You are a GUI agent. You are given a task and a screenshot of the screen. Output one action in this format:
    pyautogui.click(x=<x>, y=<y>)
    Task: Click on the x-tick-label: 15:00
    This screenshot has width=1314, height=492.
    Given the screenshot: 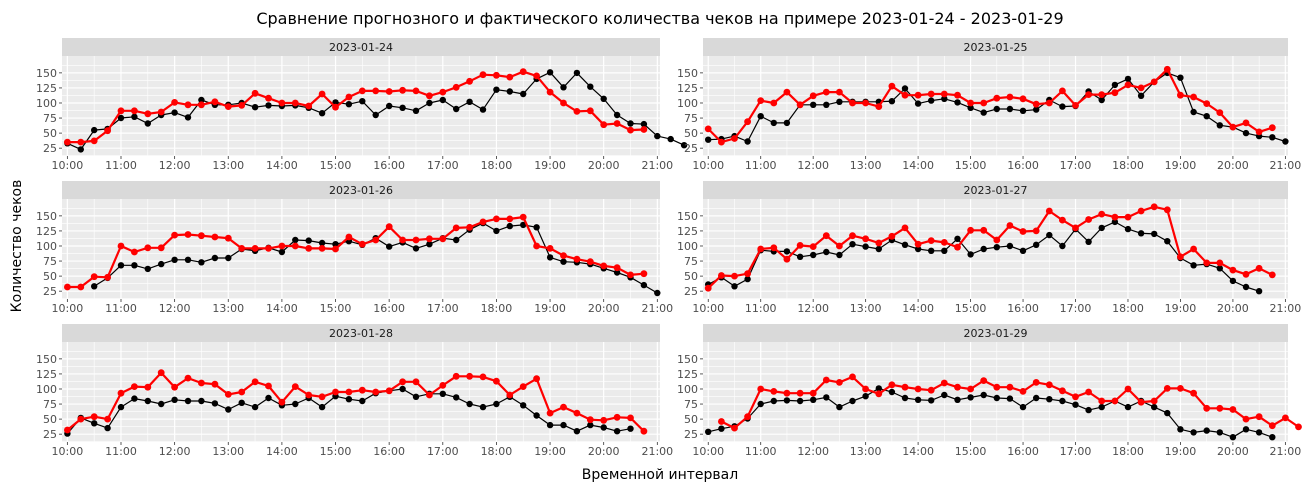 What is the action you would take?
    pyautogui.click(x=971, y=308)
    